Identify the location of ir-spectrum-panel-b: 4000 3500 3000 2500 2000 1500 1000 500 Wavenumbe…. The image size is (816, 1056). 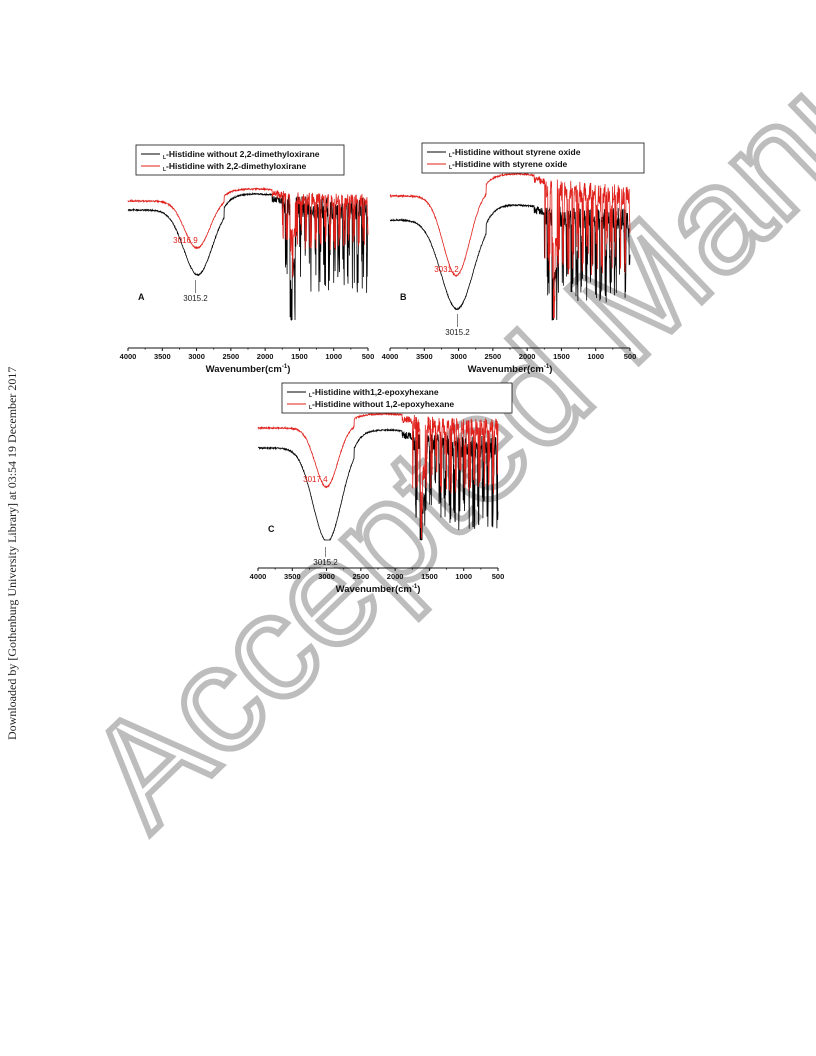
(513, 258).